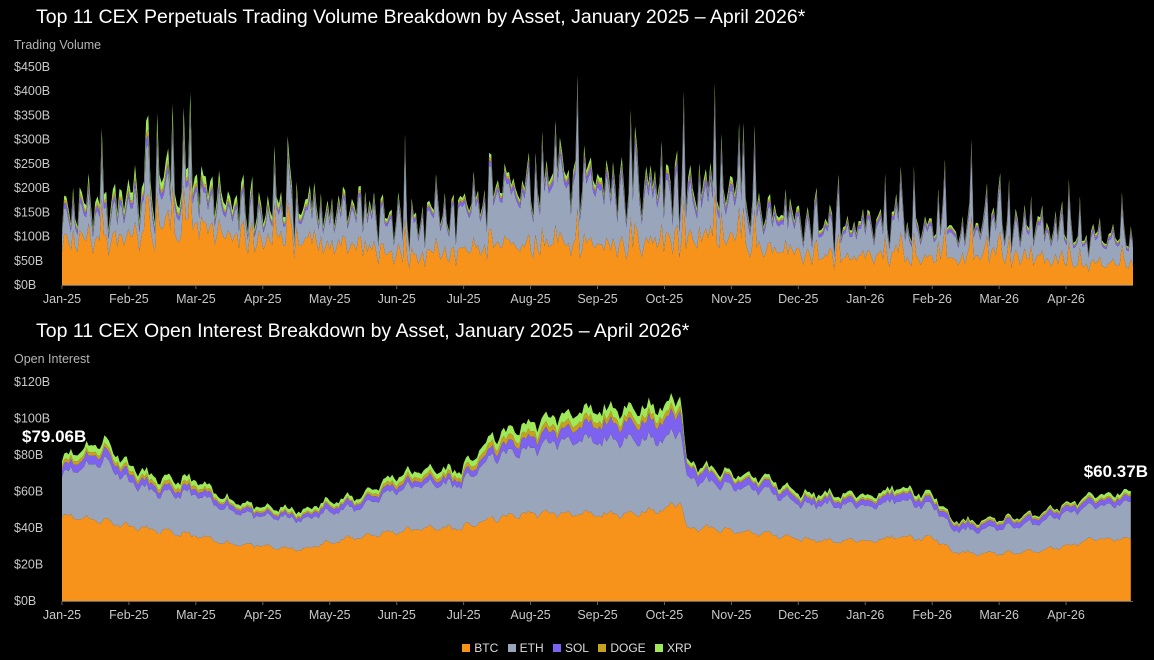 The image size is (1154, 660). I want to click on oi-xtick: Apr-26, so click(1066, 615).